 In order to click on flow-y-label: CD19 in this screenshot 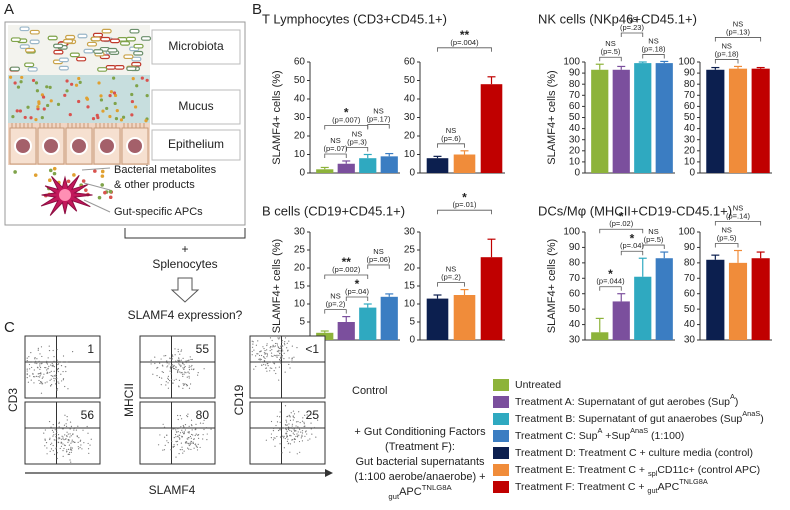, I will do `click(239, 399)`.